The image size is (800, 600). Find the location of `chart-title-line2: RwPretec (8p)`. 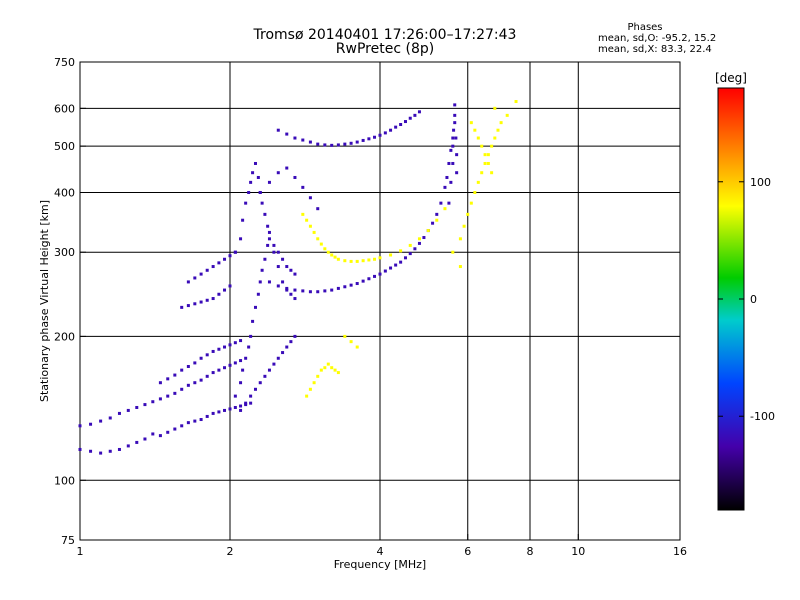

chart-title-line2: RwPretec (8p) is located at coordinates (385, 49).